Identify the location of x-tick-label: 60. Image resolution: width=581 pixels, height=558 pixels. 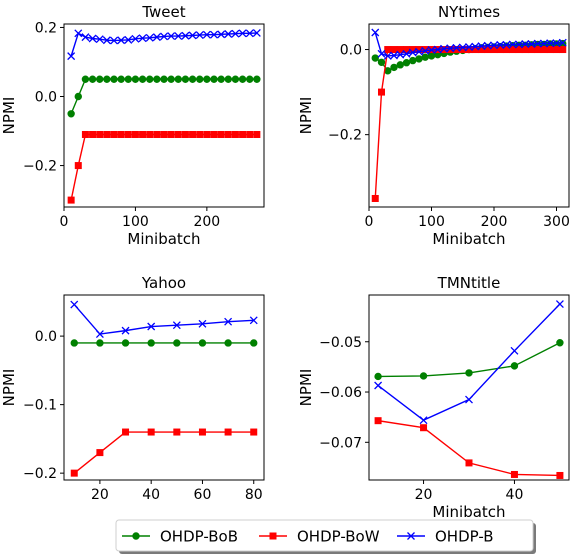
(203, 495).